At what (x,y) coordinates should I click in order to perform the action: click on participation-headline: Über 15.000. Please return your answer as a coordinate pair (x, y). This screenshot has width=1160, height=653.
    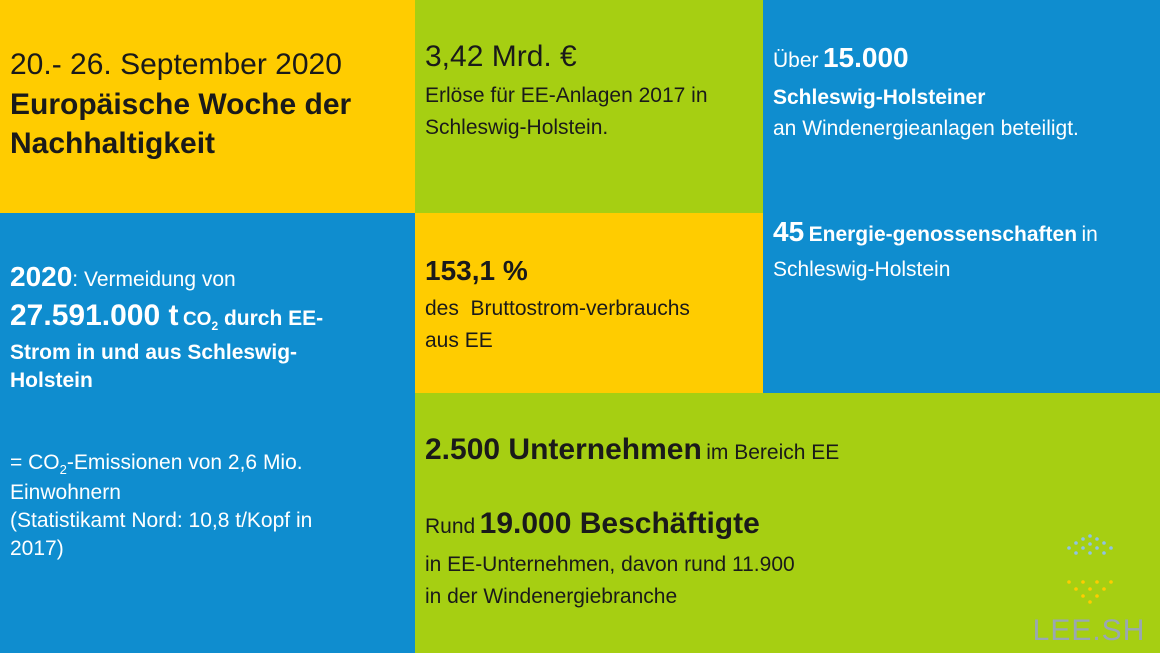
    Looking at the image, I should click on (841, 58).